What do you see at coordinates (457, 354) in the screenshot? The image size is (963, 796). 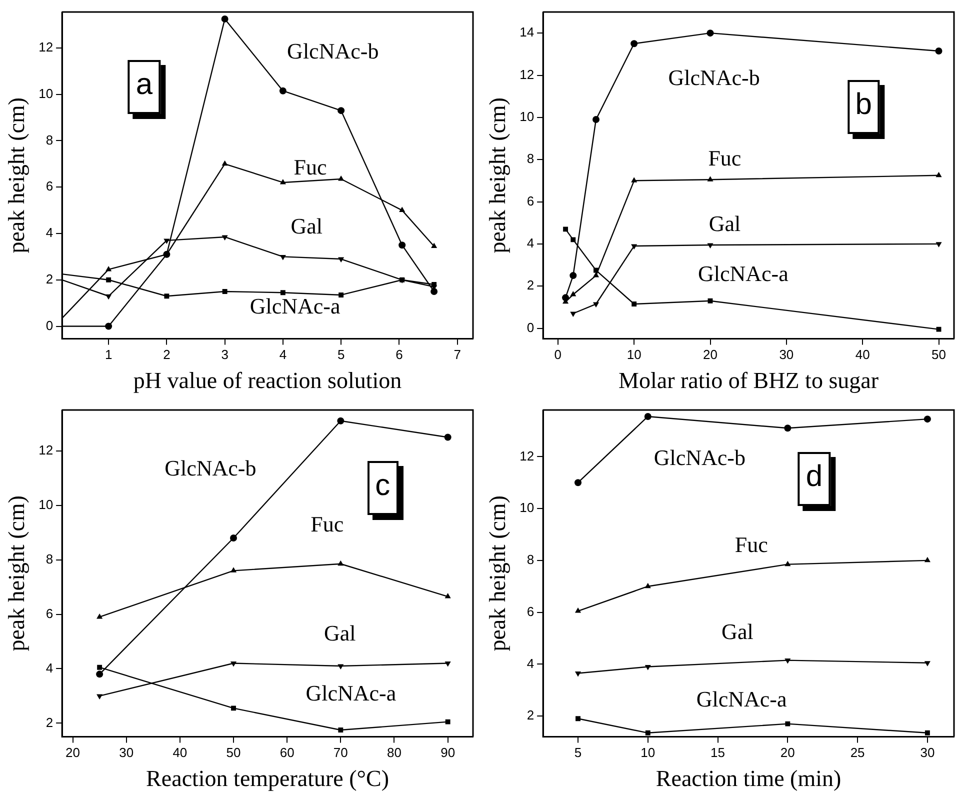 I see `x-tick-label: 7` at bounding box center [457, 354].